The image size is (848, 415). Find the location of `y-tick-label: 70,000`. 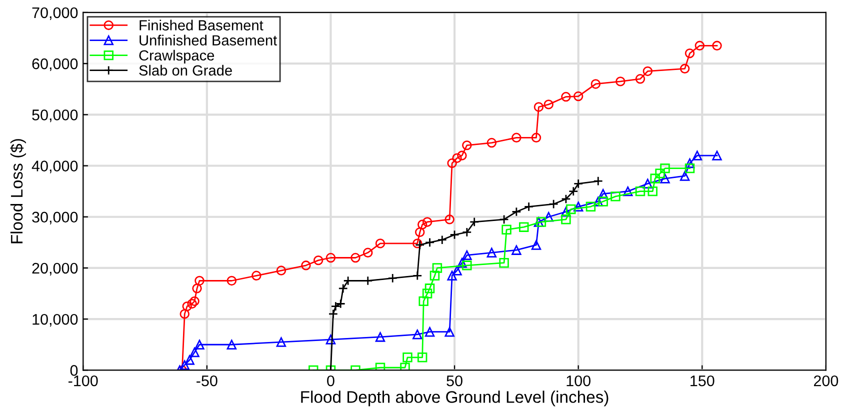

y-tick-label: 70,000 is located at coordinates (55, 13).